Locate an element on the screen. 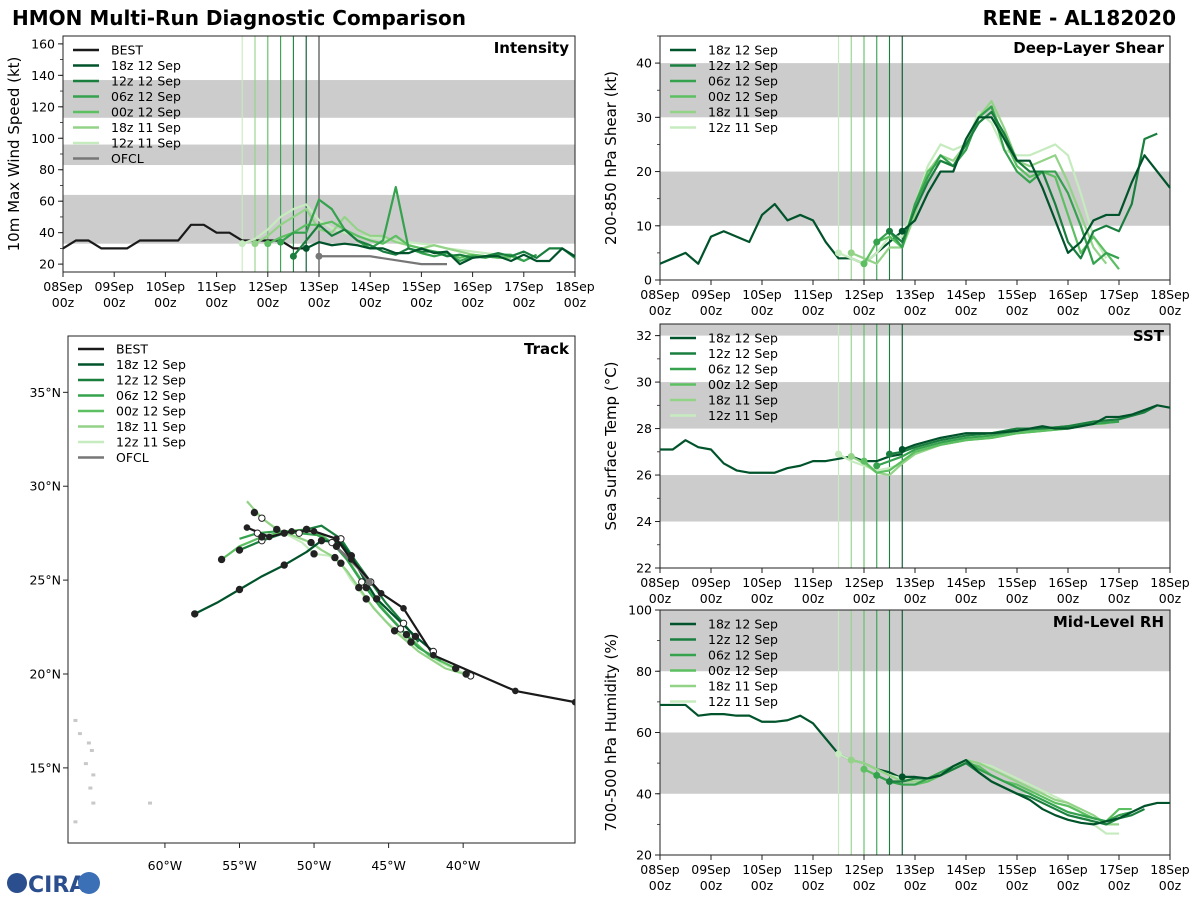 The height and width of the screenshot is (900, 1200). x-tick-label: 60°W is located at coordinates (165, 865).